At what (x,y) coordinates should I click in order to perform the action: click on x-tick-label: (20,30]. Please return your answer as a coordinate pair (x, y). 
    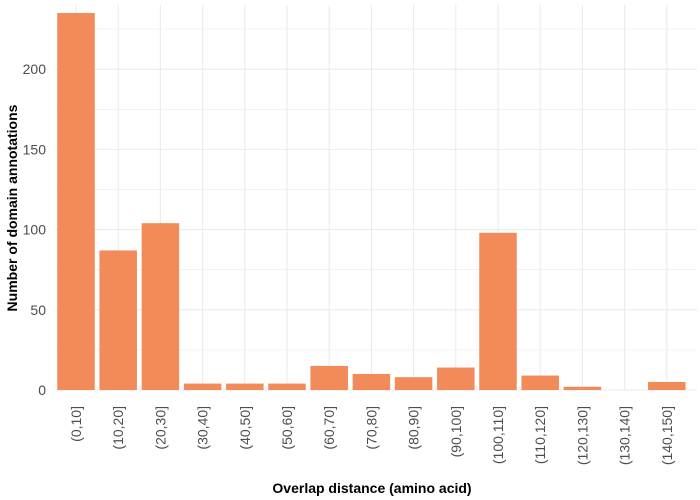
    Looking at the image, I should click on (160, 428).